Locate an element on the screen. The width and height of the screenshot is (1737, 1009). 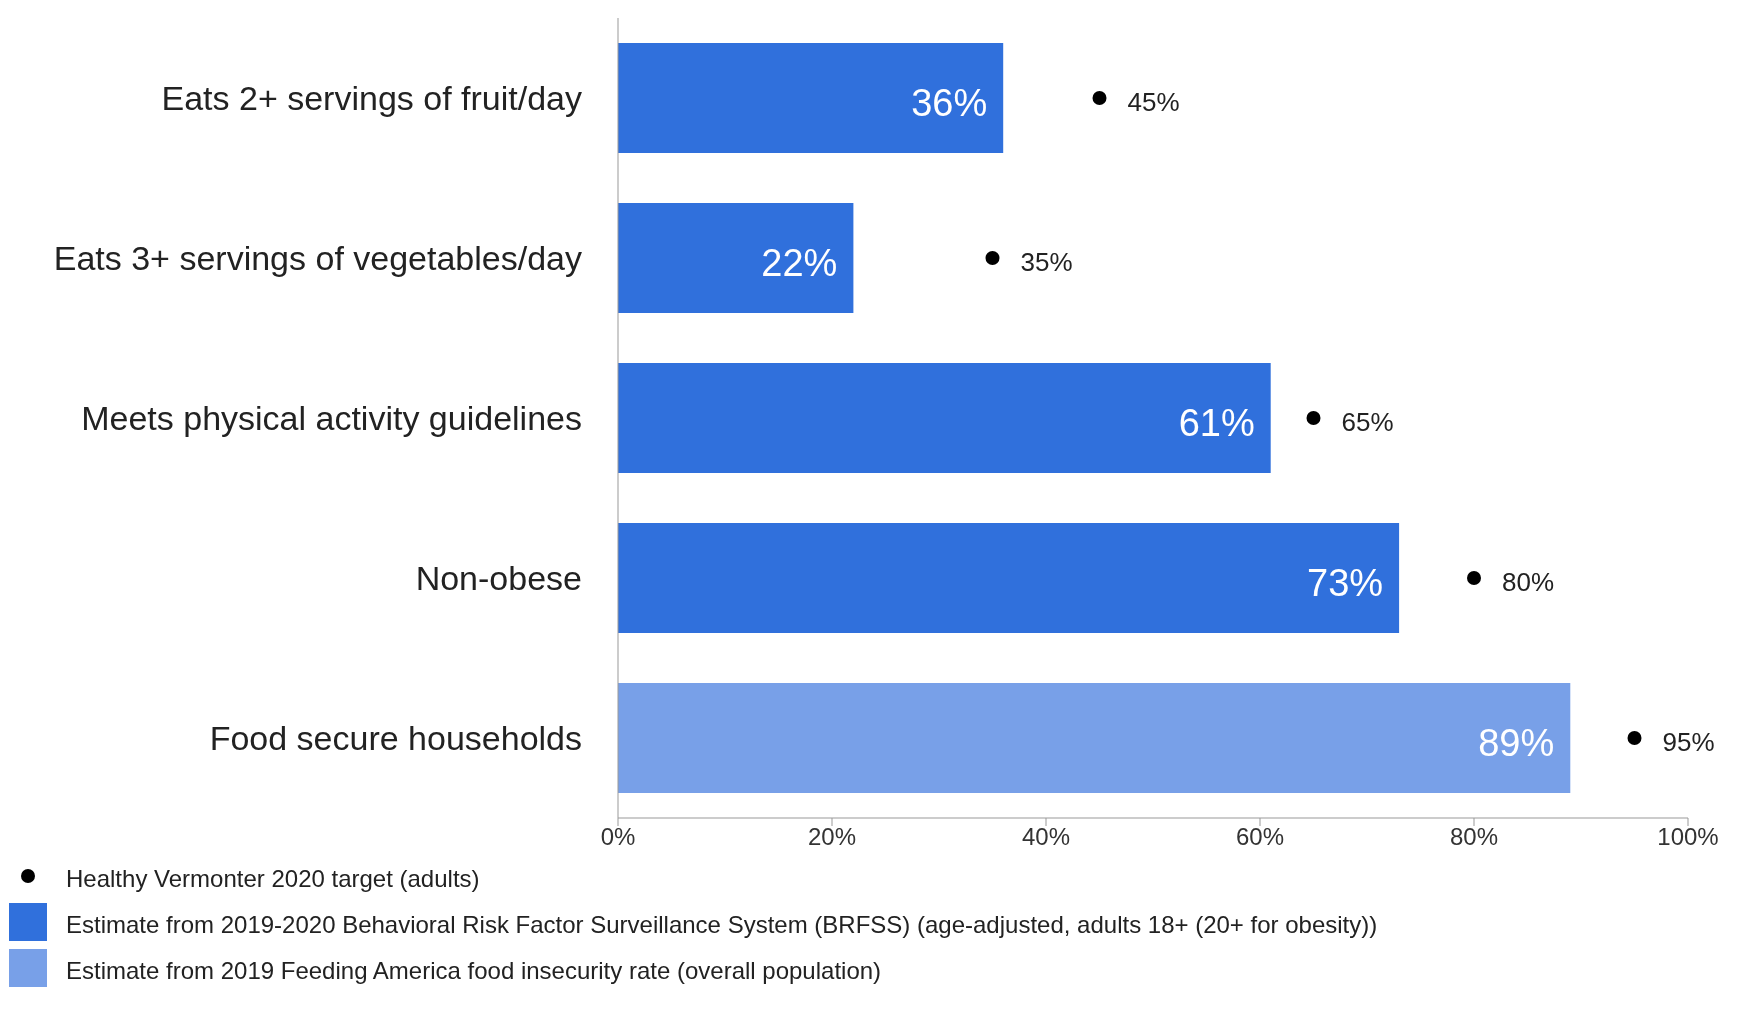
data-label: 35% is located at coordinates (1046, 261).